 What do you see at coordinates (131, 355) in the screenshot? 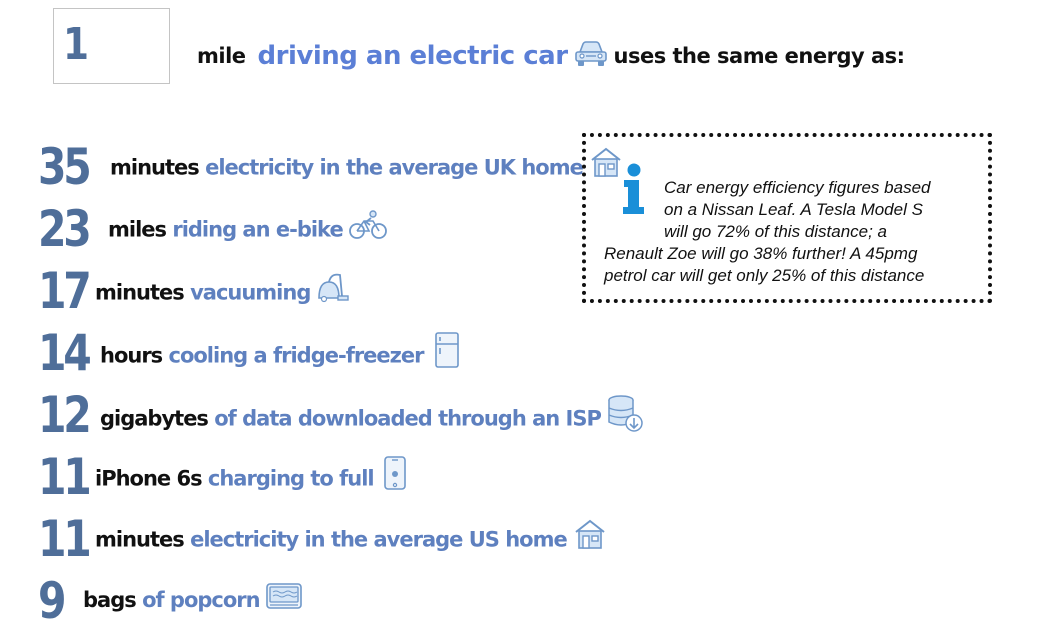
I see `equivalent-unit: hours` at bounding box center [131, 355].